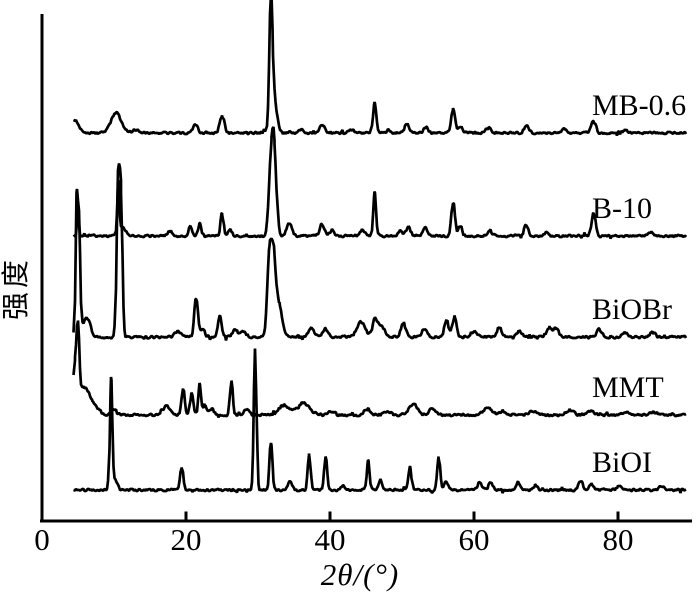 The height and width of the screenshot is (601, 700). I want to click on x-tick-label: 20, so click(186, 539).